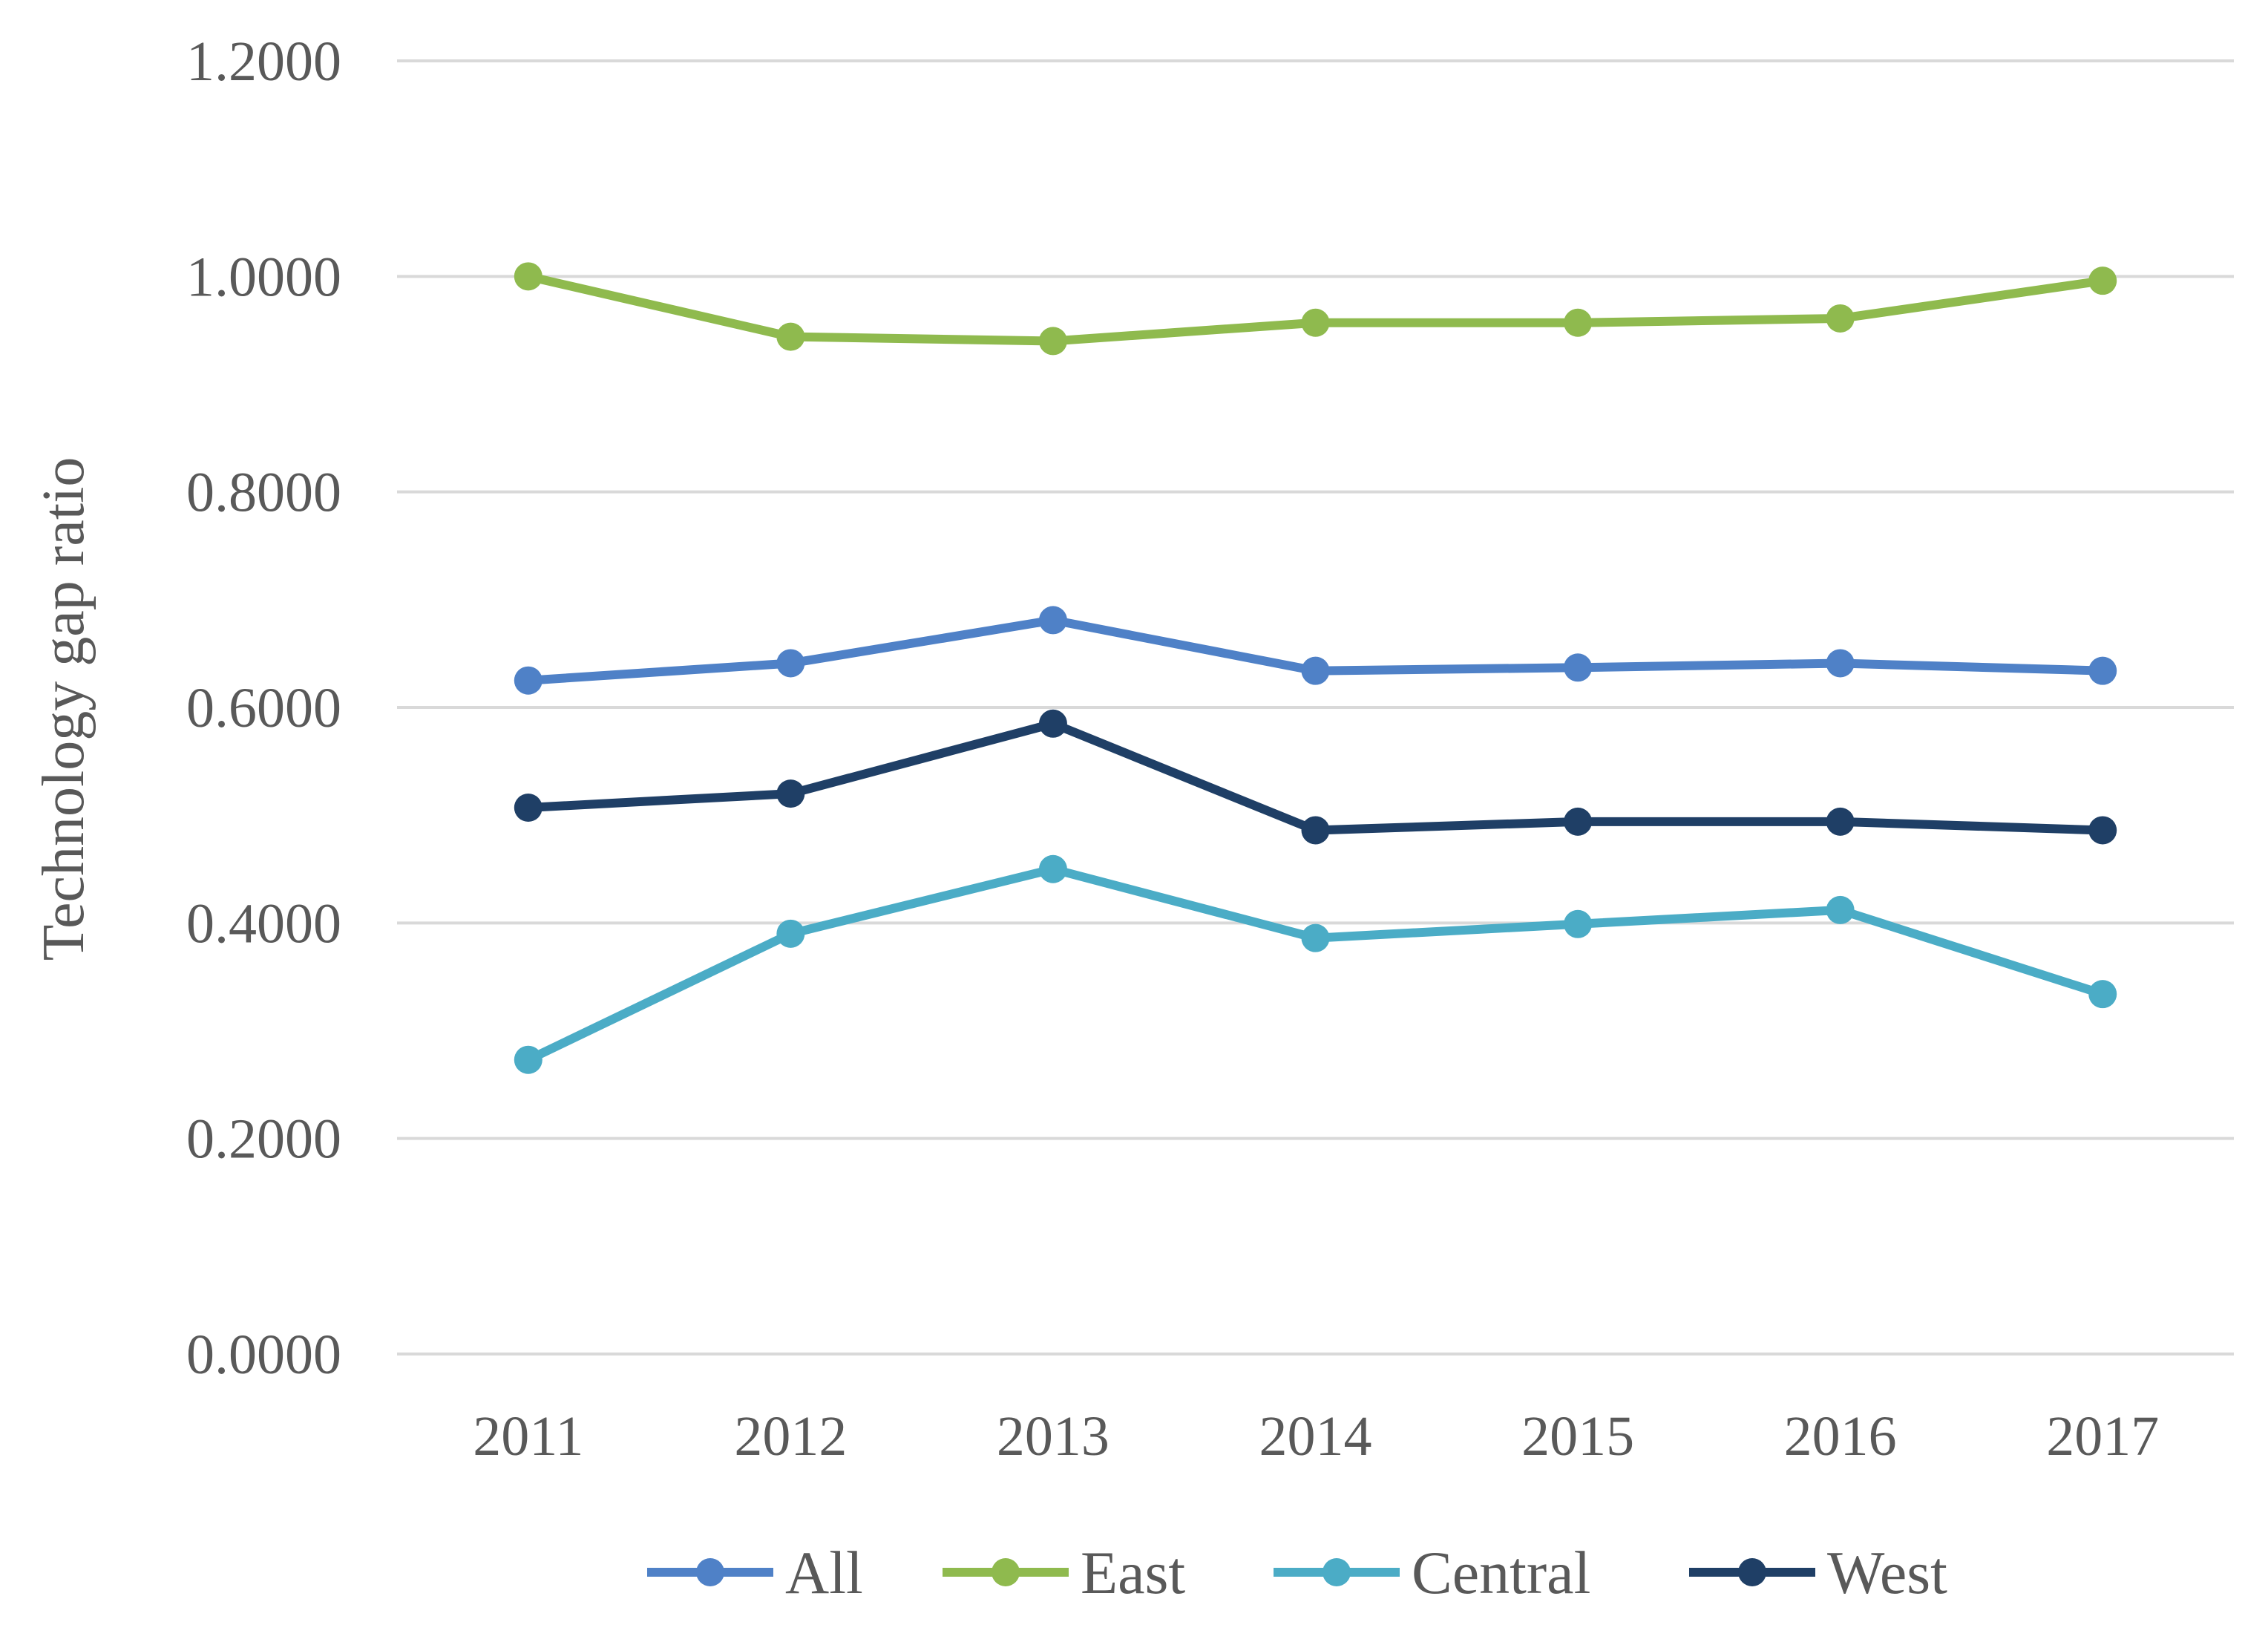 The image size is (2268, 1645). Describe the element at coordinates (1052, 723) in the screenshot. I see `point-west-2013` at that location.